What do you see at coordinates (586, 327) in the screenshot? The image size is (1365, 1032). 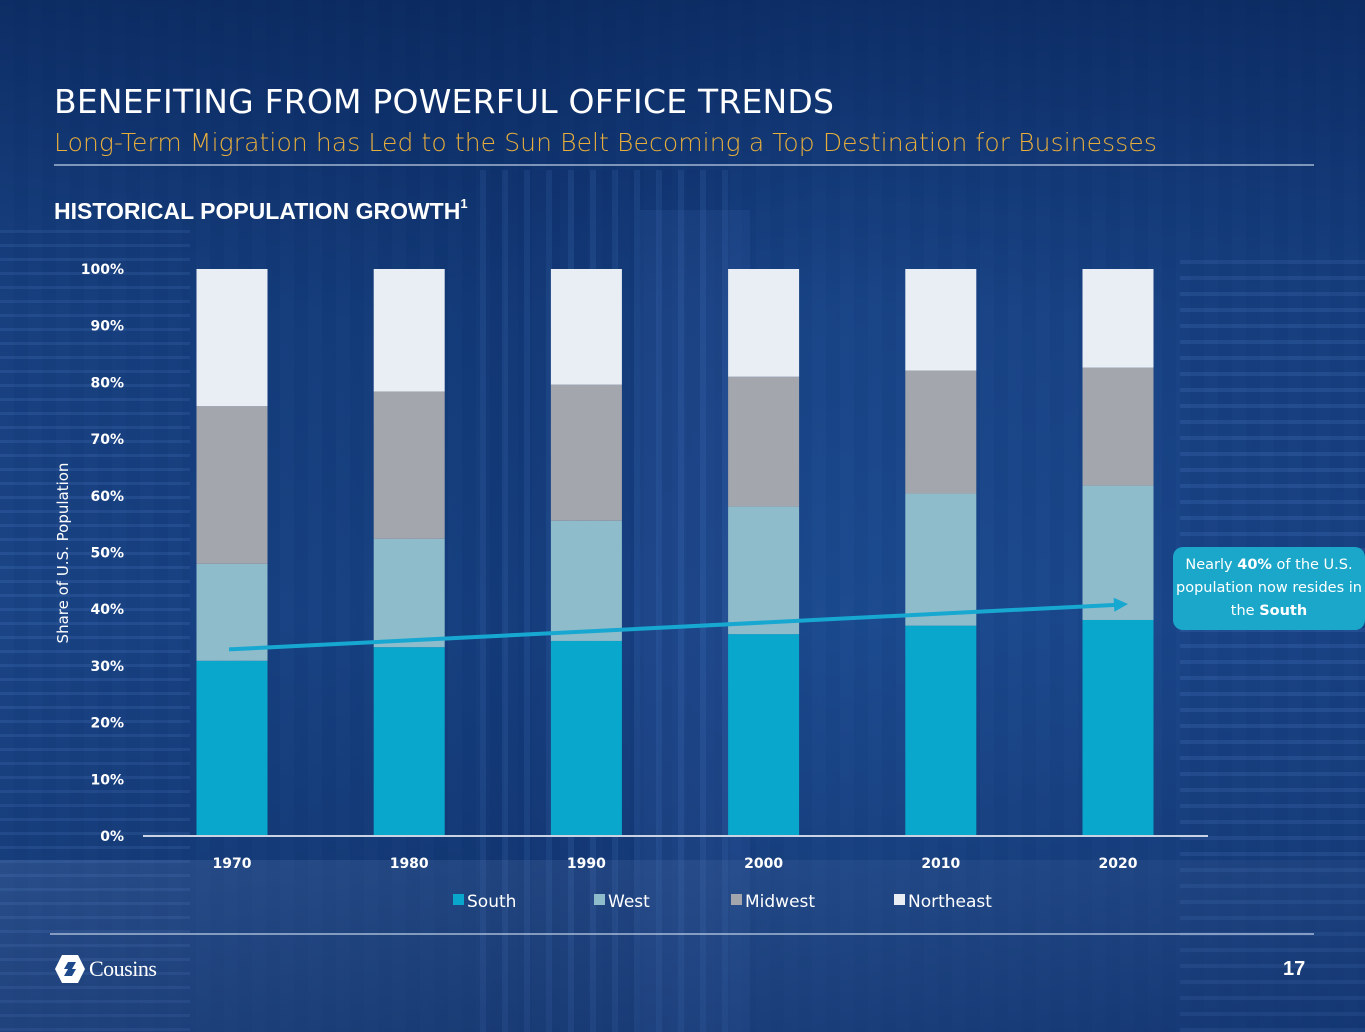 I see `bar-segment-northeast-1990` at bounding box center [586, 327].